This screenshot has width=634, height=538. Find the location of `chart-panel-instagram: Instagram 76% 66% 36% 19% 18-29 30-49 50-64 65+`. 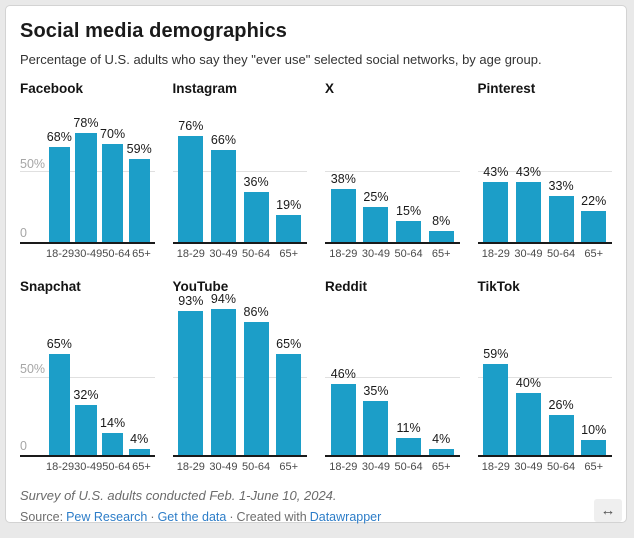

chart-panel-instagram: Instagram 76% 66% 36% 19% 18-29 30-49 50-64 65+ is located at coordinates (240, 170).